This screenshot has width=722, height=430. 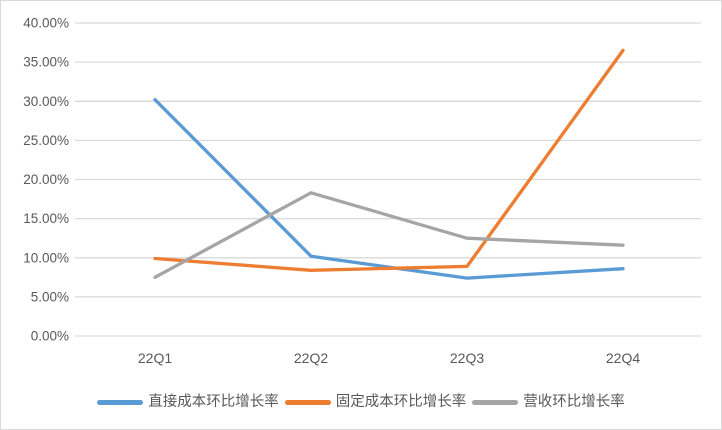 I want to click on chart-legend: 直接成本环比增长率 固定成本环比增长率 营收环比增长率, so click(x=361, y=402).